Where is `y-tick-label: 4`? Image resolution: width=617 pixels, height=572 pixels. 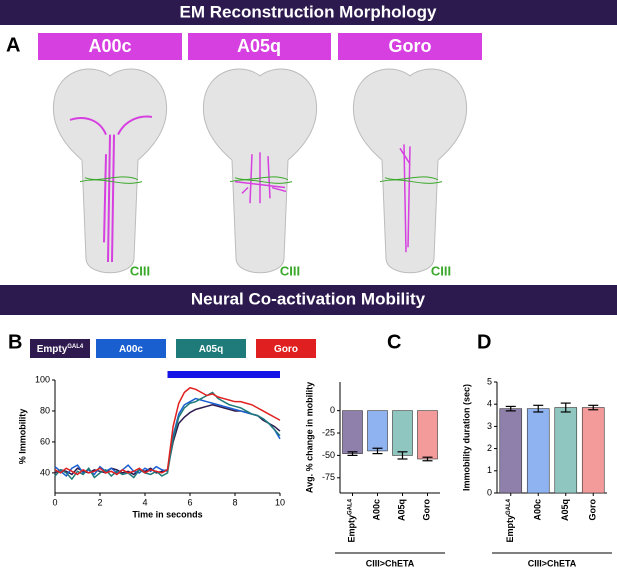
y-tick-label: 4 is located at coordinates (489, 404).